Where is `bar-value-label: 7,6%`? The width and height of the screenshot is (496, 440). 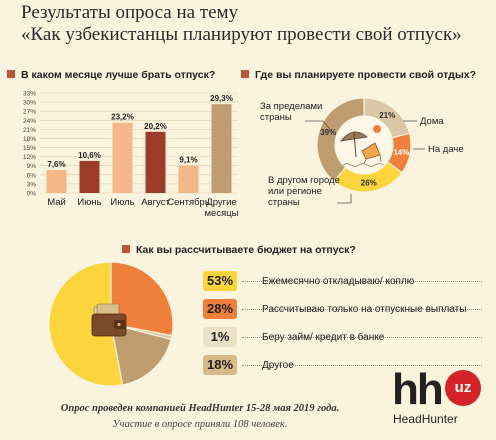 bar-value-label: 7,6% is located at coordinates (56, 164).